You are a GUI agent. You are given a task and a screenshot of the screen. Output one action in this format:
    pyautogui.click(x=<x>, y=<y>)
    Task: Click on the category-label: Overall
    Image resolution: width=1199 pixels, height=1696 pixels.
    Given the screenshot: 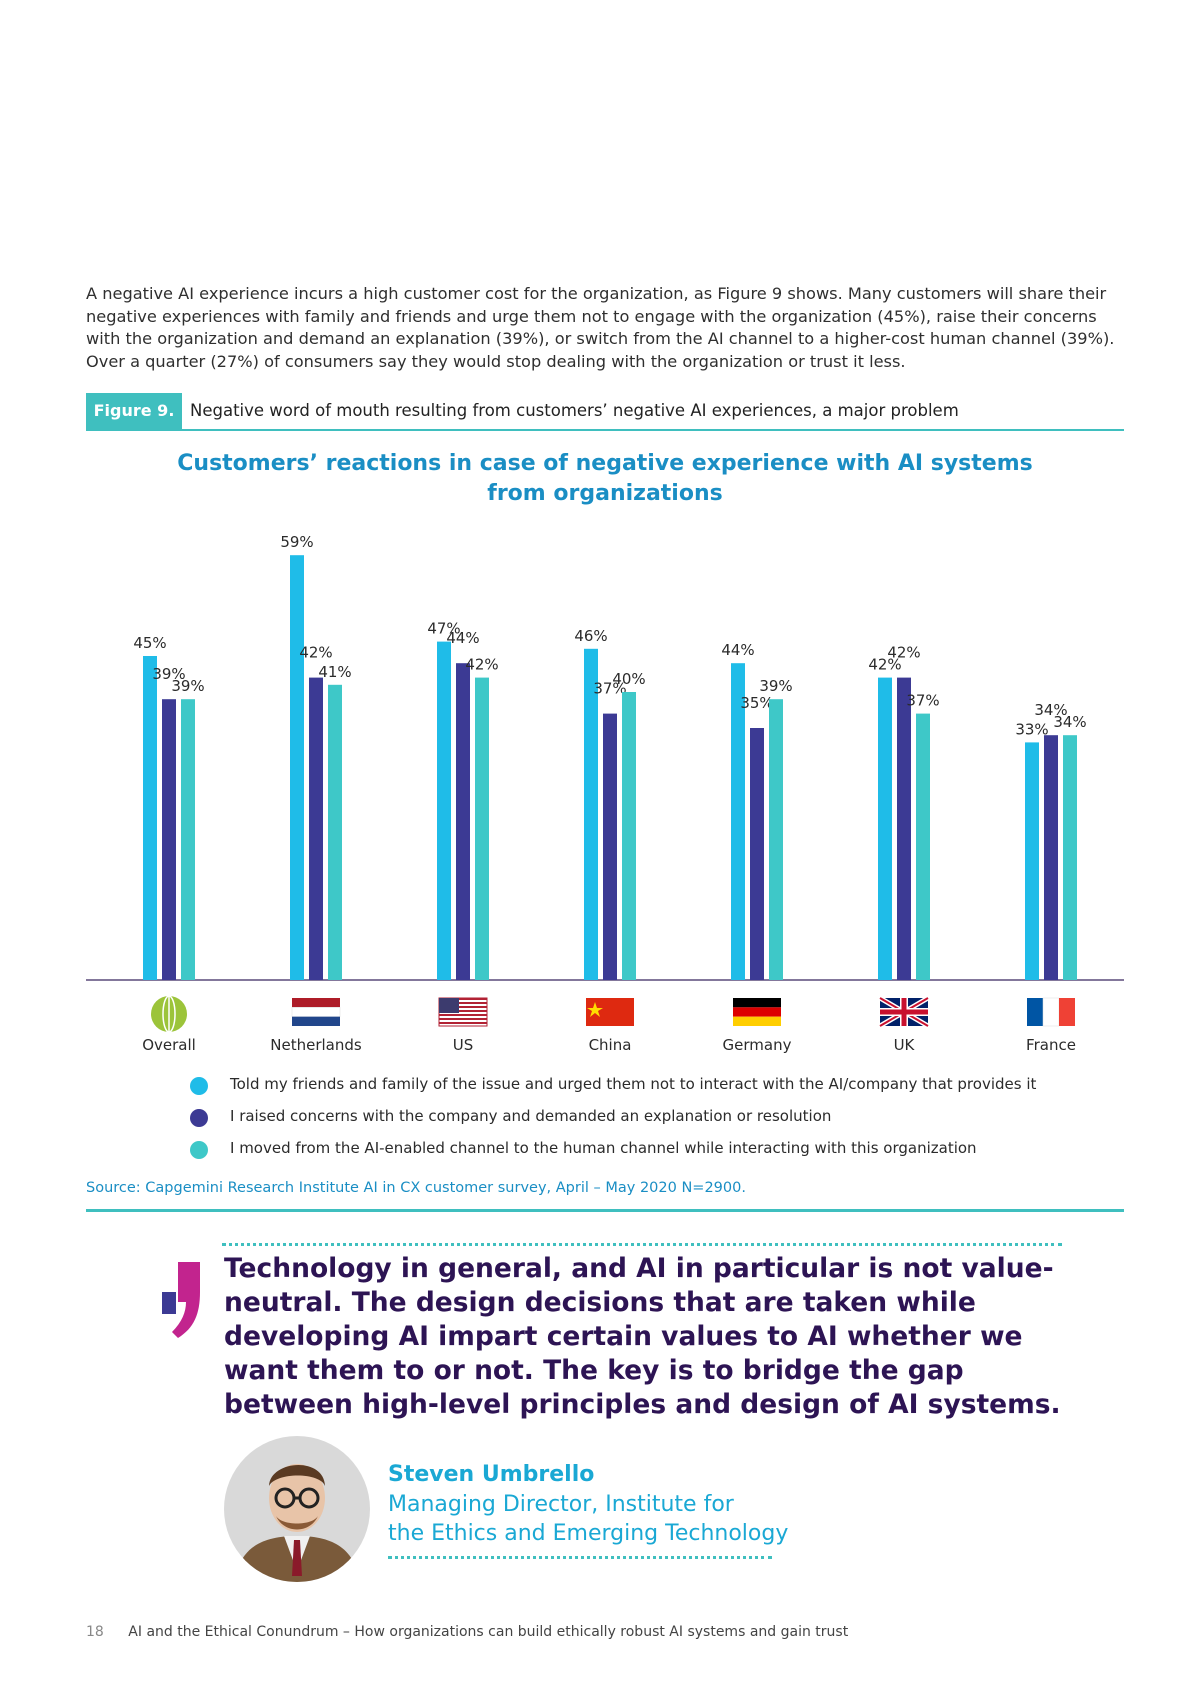 What is the action you would take?
    pyautogui.click(x=169, y=1045)
    